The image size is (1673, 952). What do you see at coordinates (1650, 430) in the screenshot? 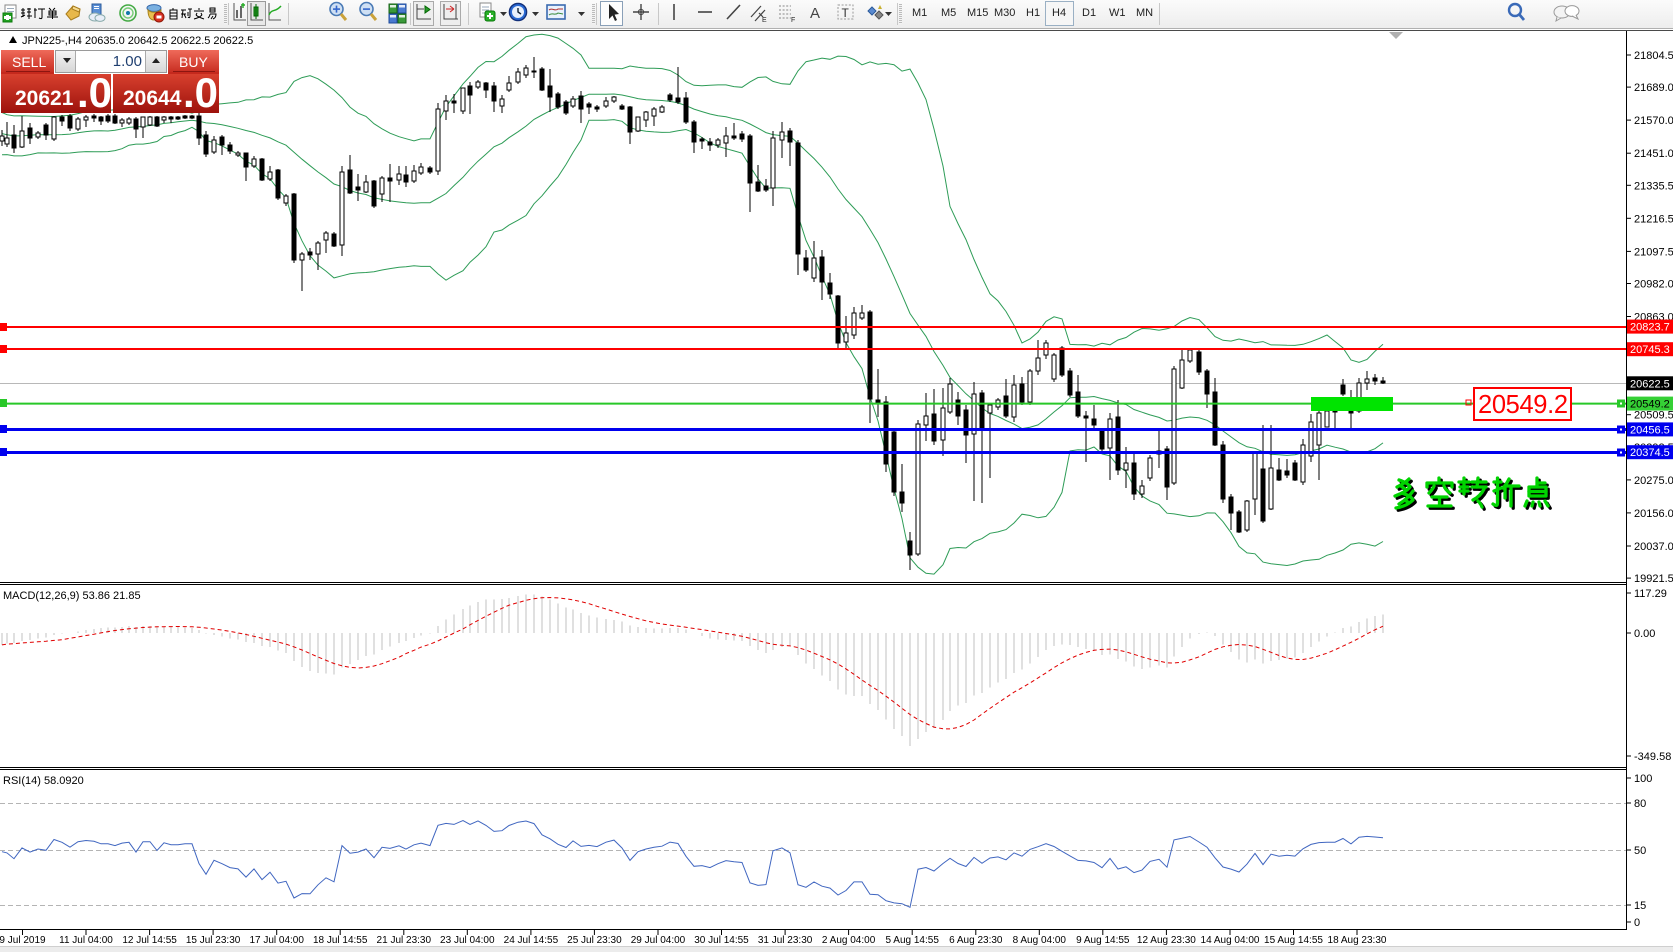
I see `svg-text: 20456.5` at bounding box center [1650, 430].